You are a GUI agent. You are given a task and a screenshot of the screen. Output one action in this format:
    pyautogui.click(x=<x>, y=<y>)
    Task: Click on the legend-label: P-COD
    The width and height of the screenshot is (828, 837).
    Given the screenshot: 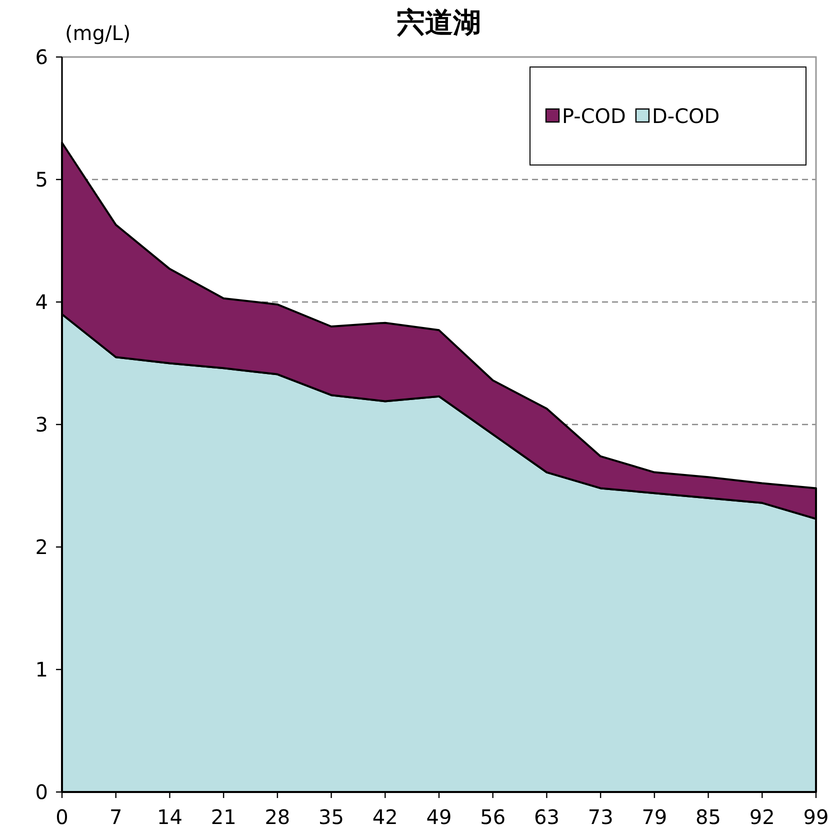 What is the action you would take?
    pyautogui.click(x=594, y=116)
    